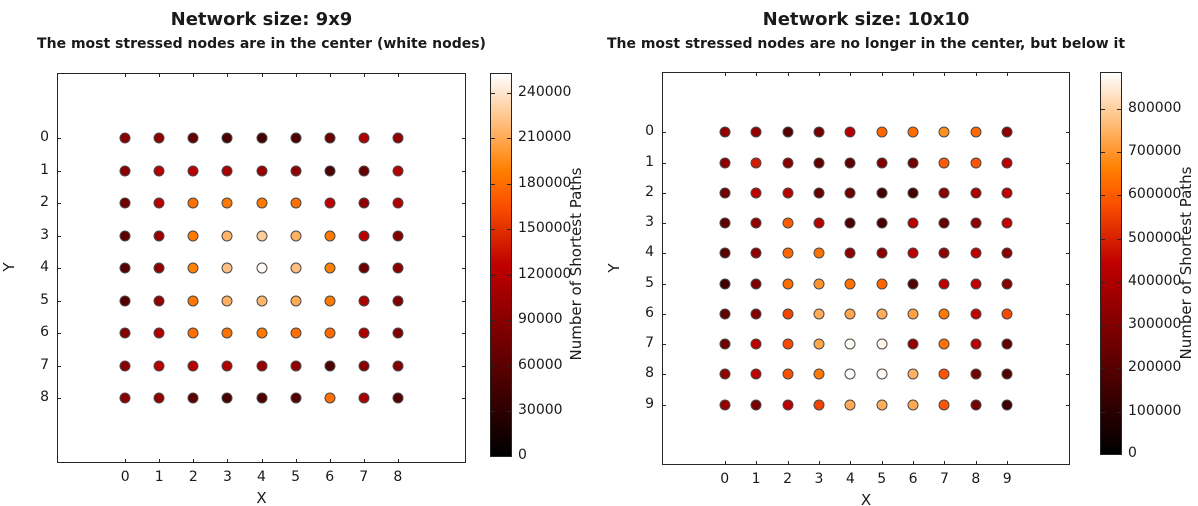  What do you see at coordinates (545, 273) in the screenshot?
I see `colorbar-tick-label: 120000` at bounding box center [545, 273].